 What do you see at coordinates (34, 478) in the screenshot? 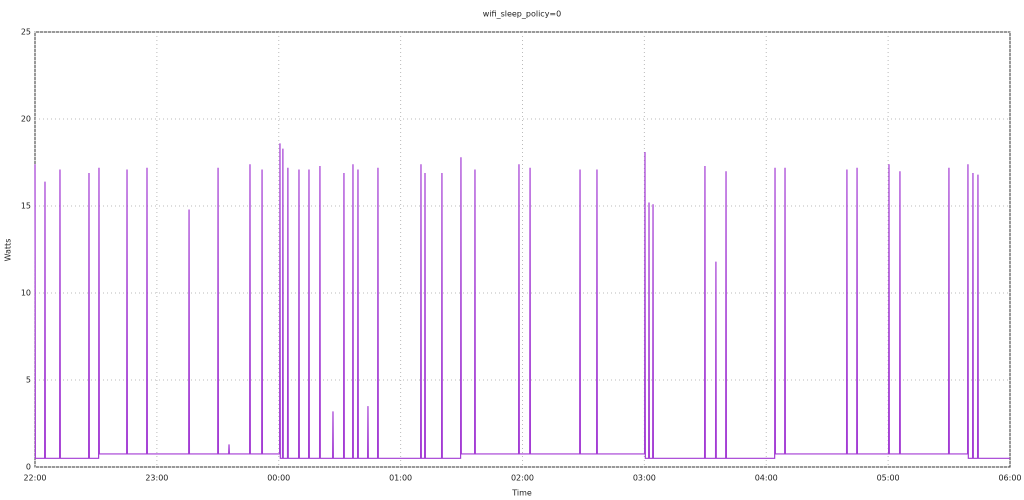
I see `x-tick-label: 22:00` at bounding box center [34, 478].